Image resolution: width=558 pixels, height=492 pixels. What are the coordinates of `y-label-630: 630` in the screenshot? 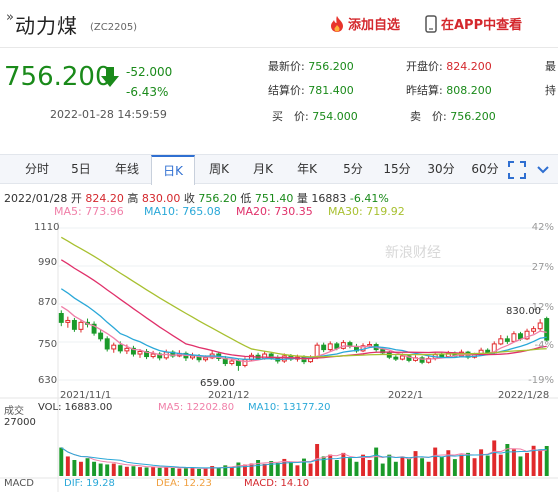 It's located at (48, 380).